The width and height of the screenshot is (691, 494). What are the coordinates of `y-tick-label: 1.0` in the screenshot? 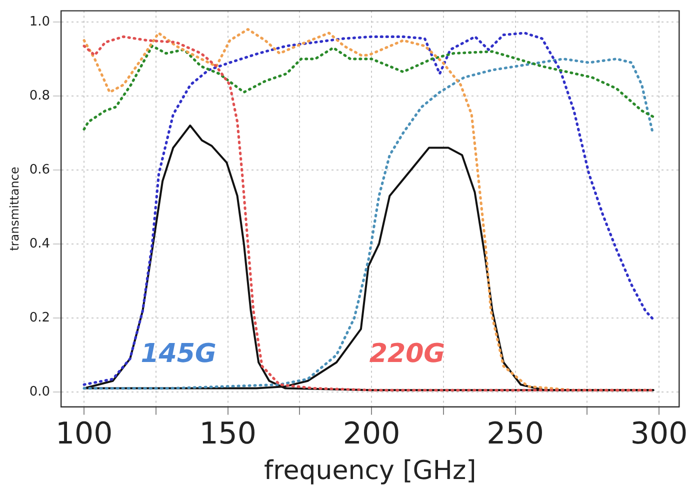 It's located at (39, 22).